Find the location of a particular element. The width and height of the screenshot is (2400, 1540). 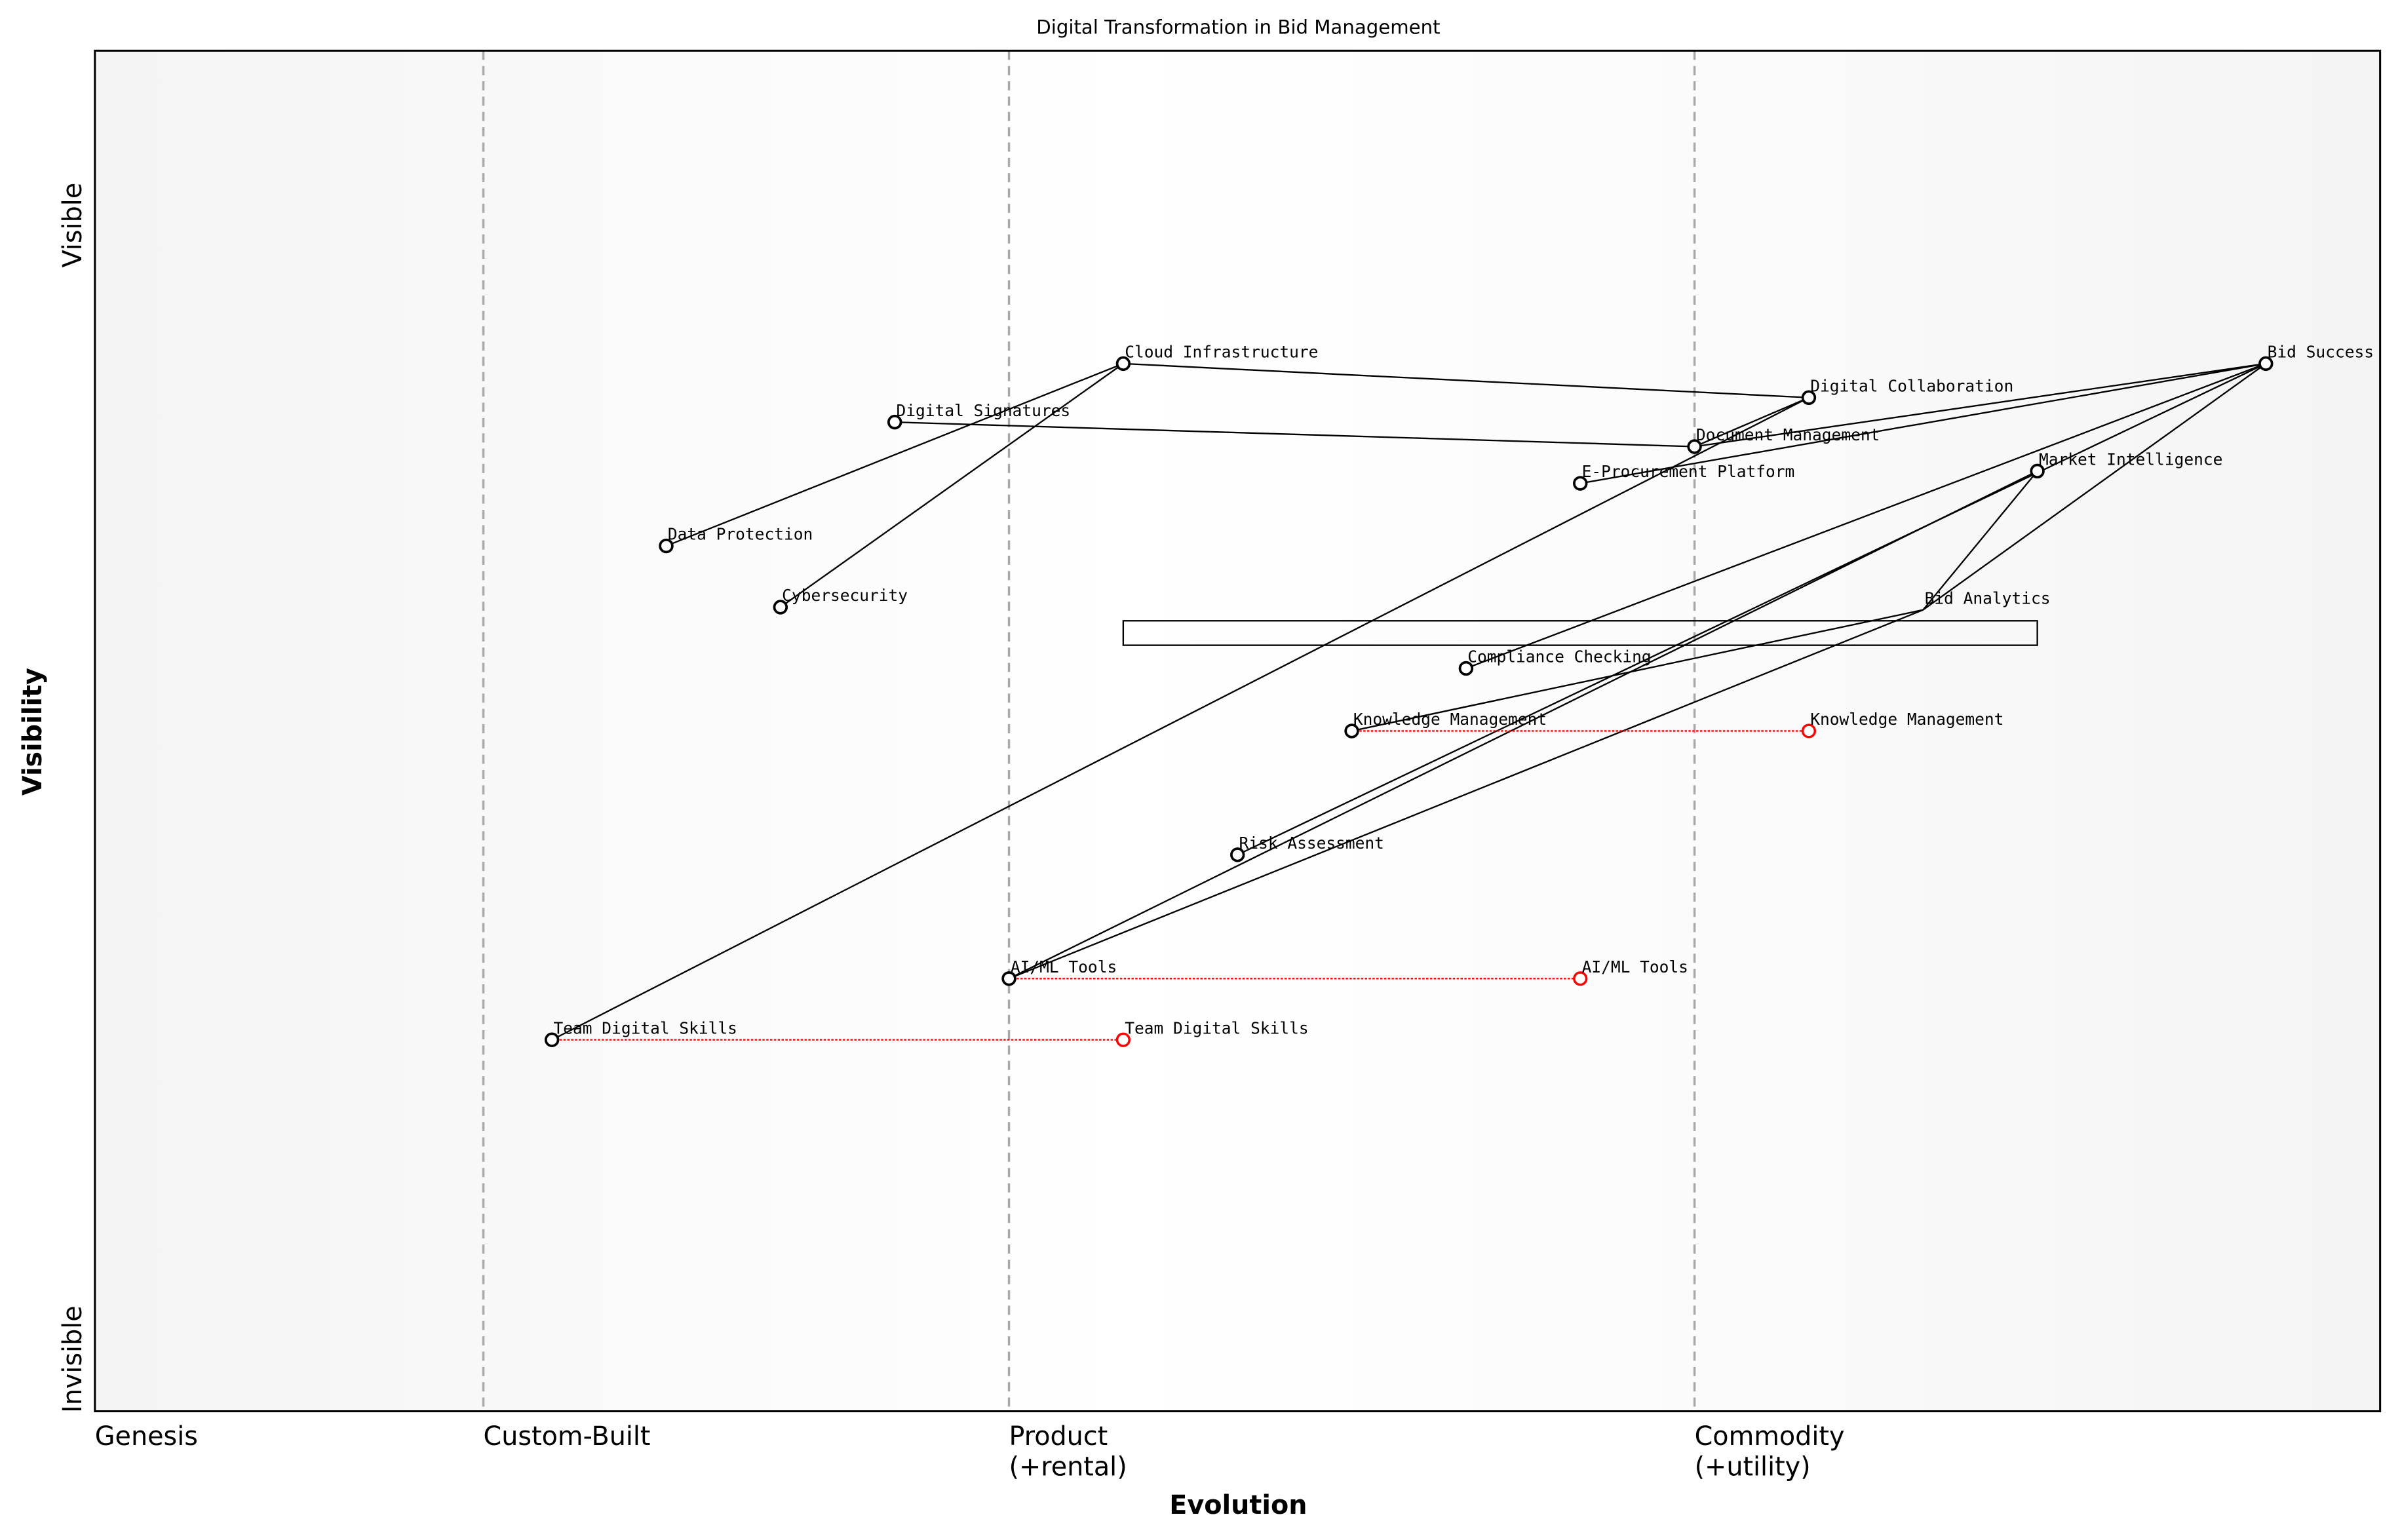

component-label: Risk Assessment is located at coordinates (1311, 843).